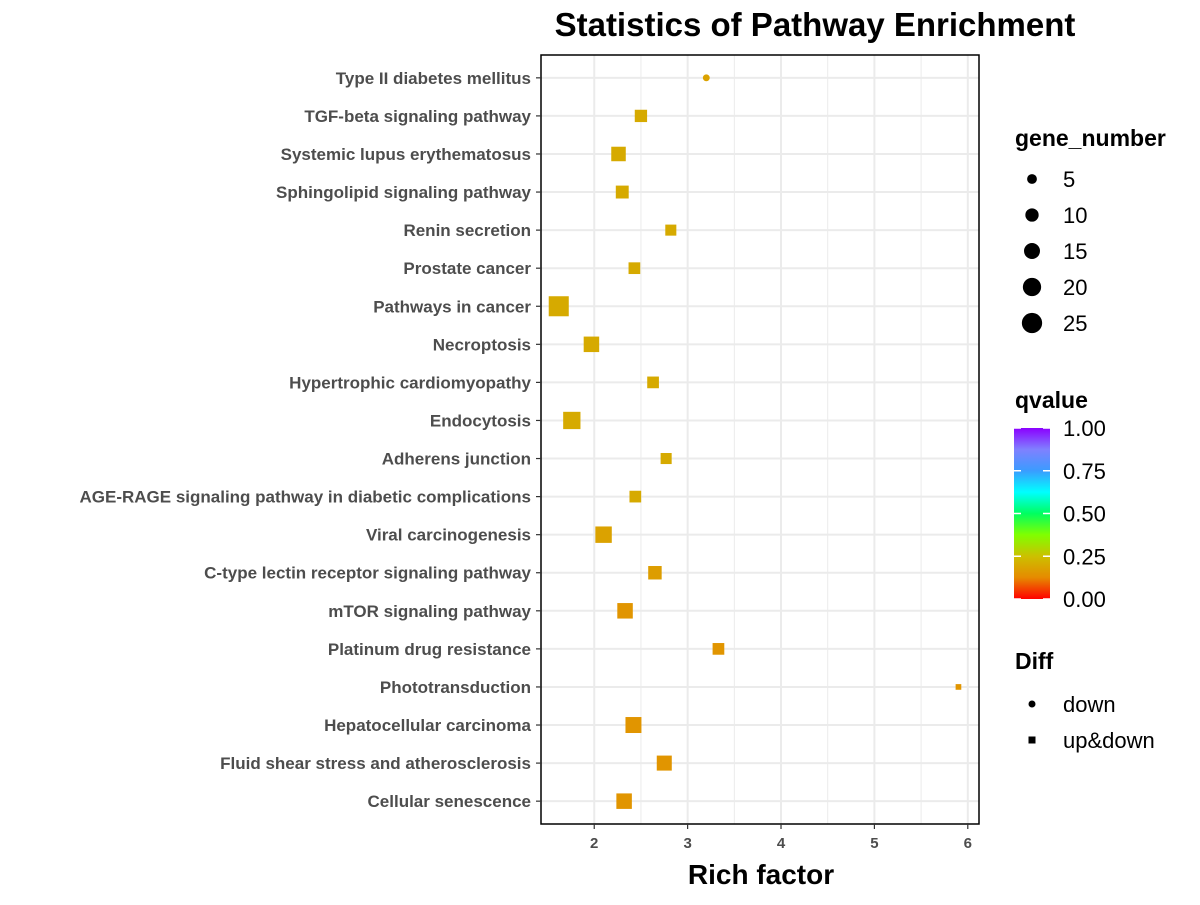 The width and height of the screenshot is (1200, 905). I want to click on legend-size-label: 20, so click(1075, 287).